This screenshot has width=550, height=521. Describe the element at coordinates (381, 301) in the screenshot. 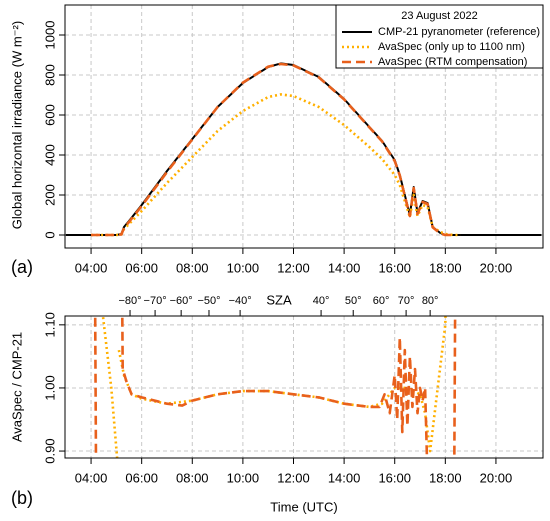

I see `x2-tick-label: 60°` at that location.